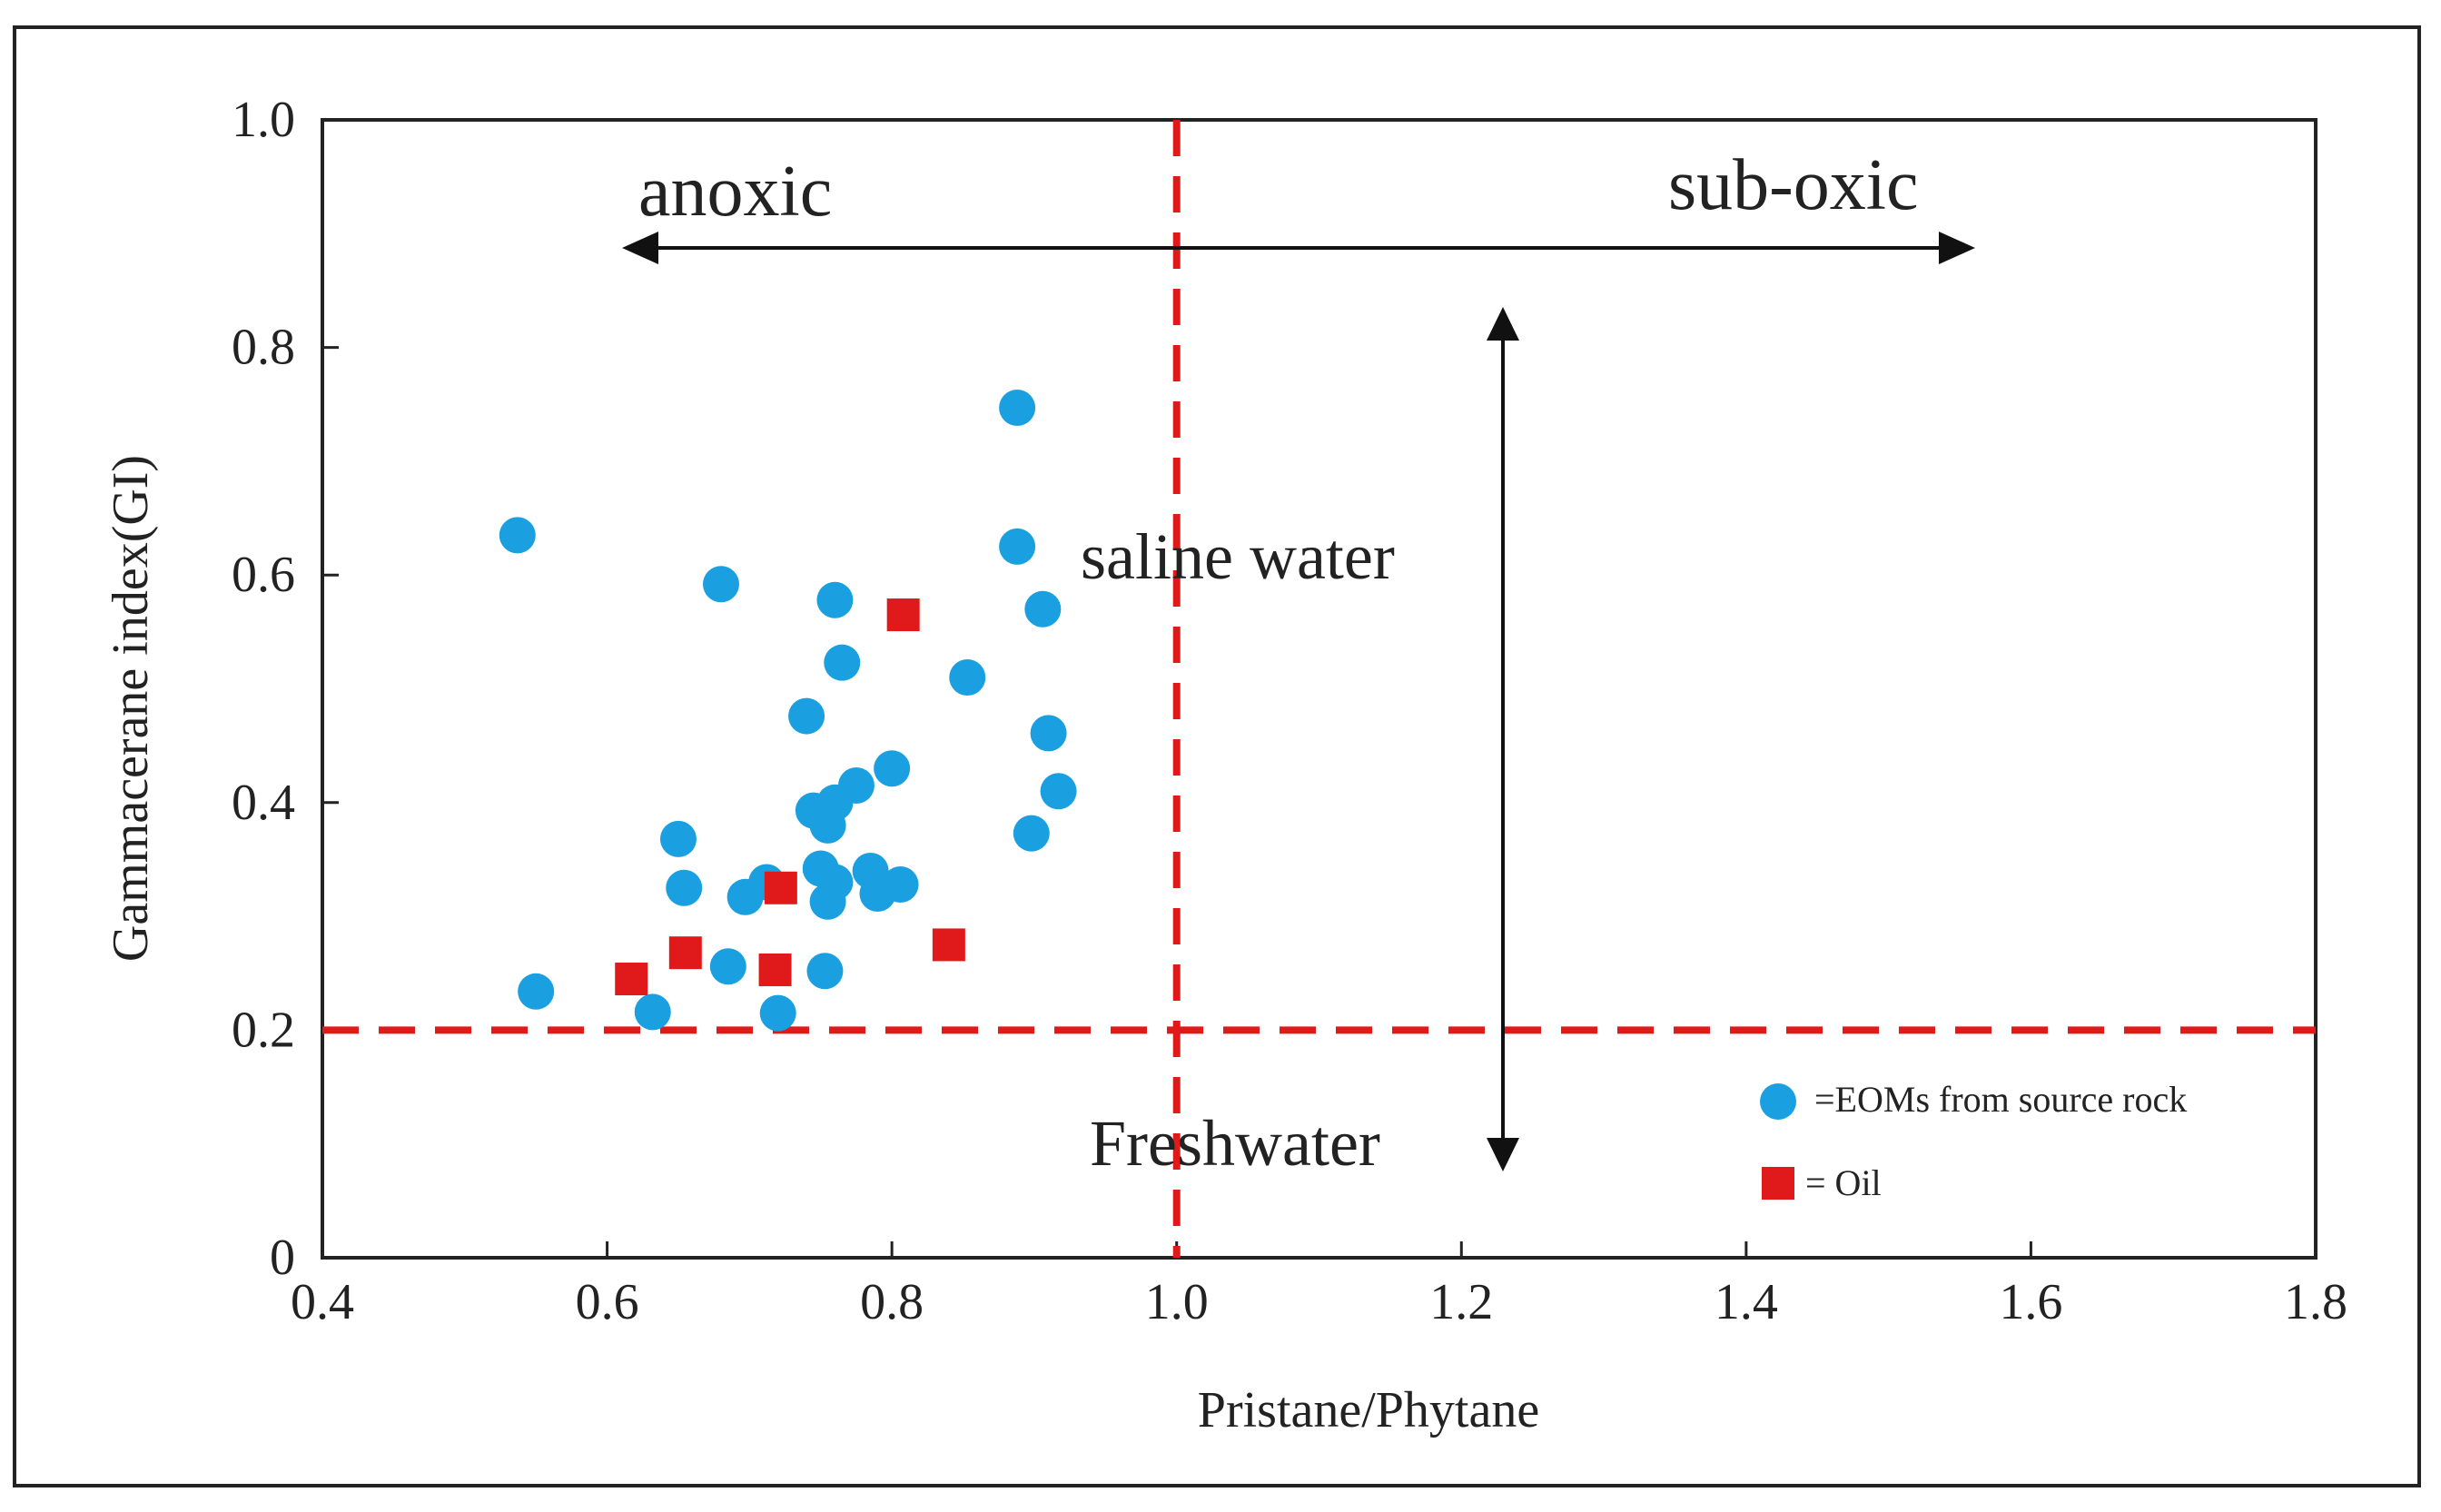 This screenshot has height=1512, width=2441. I want to click on salinity-arrow-top-head, so click(1503, 324).